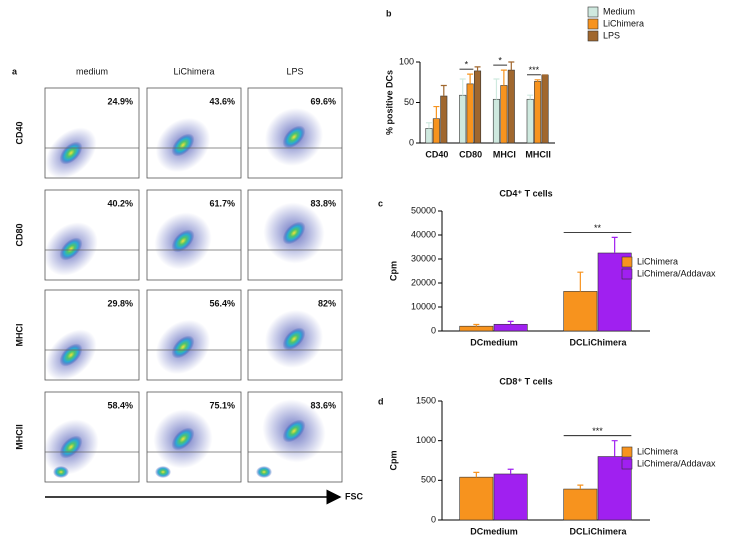 The image size is (750, 547). What do you see at coordinates (323, 405) in the screenshot?
I see `percentage: 83.6%` at bounding box center [323, 405].